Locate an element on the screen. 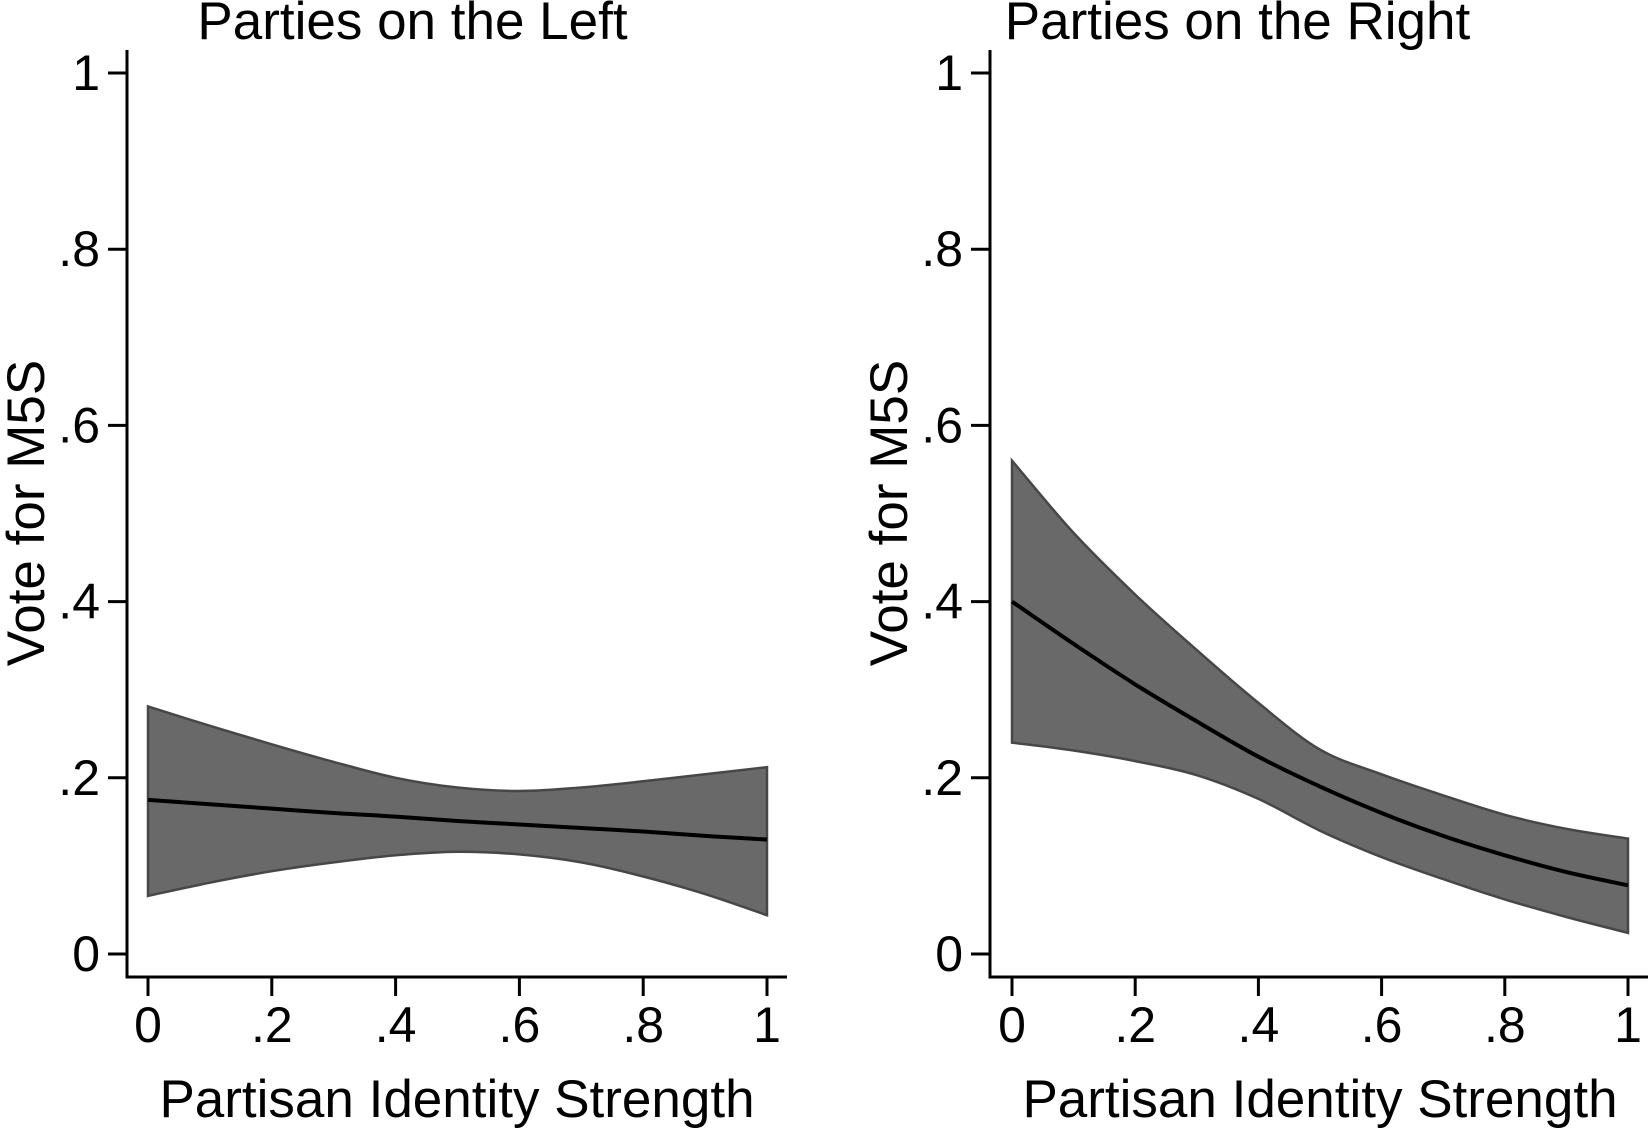 The height and width of the screenshot is (1129, 1650). x-axis-label-left: Partisan Identity Strength is located at coordinates (457, 1099).